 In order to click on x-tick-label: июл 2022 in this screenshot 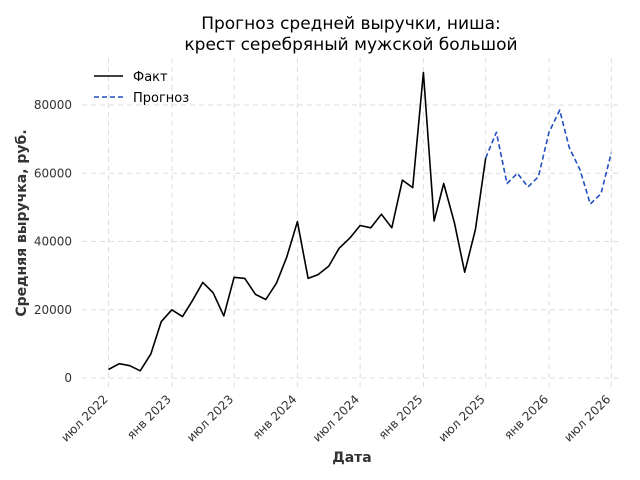, I will do `click(84, 418)`.